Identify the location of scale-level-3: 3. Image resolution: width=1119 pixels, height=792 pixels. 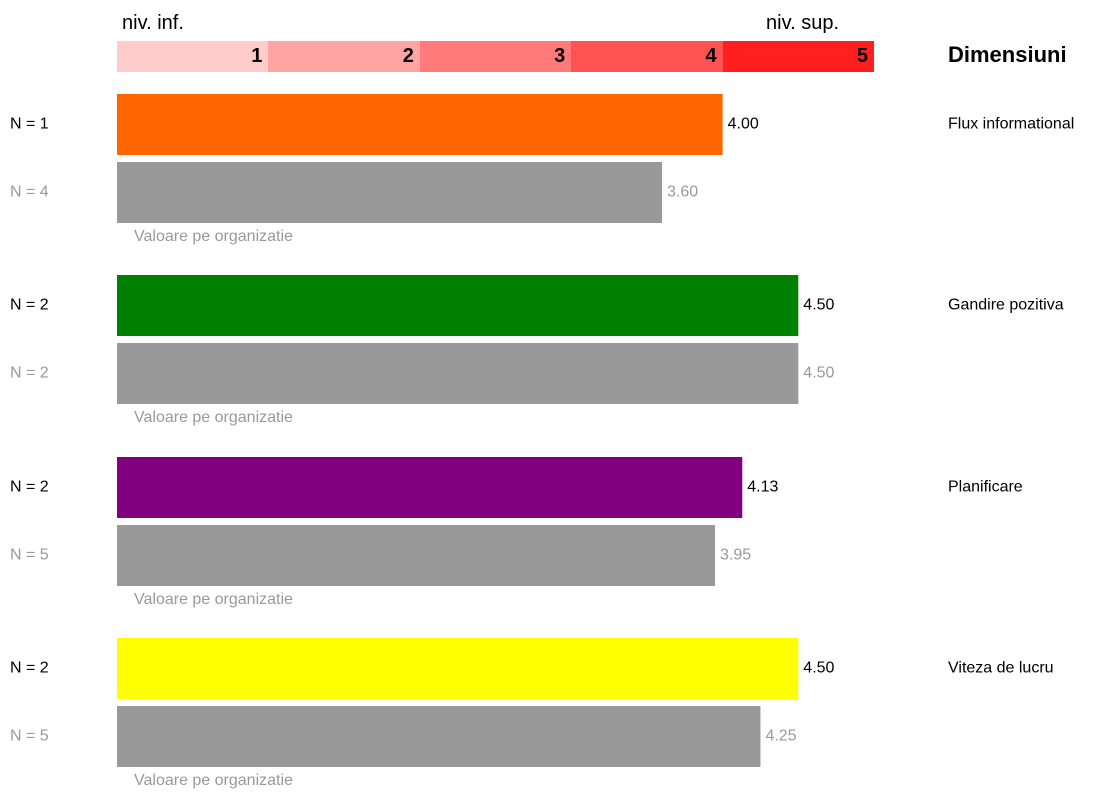
(495, 56).